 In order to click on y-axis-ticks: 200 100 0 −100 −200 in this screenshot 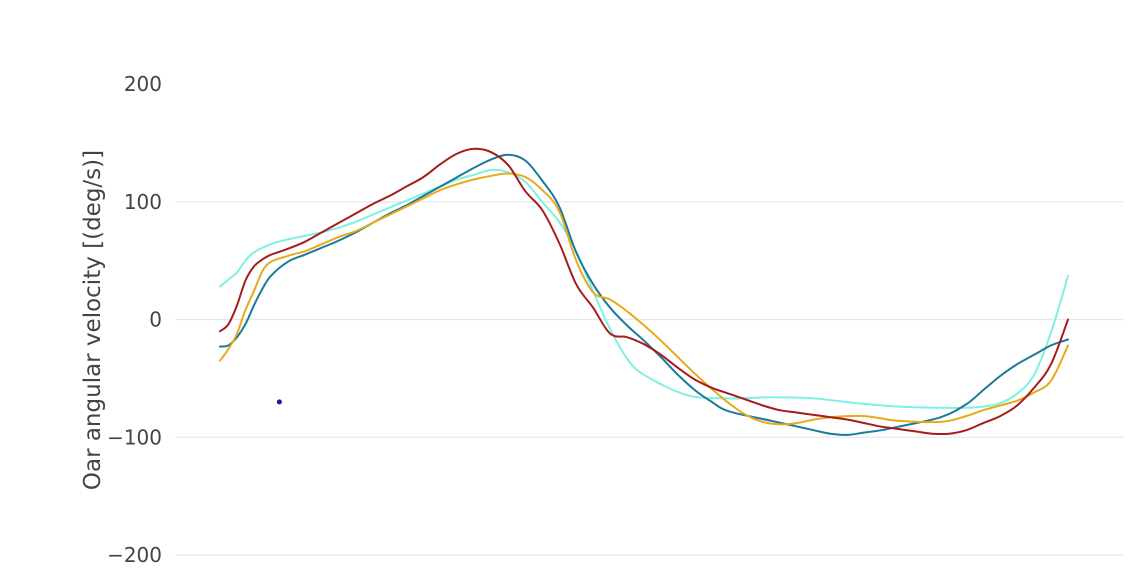, I will do `click(134, 319)`.